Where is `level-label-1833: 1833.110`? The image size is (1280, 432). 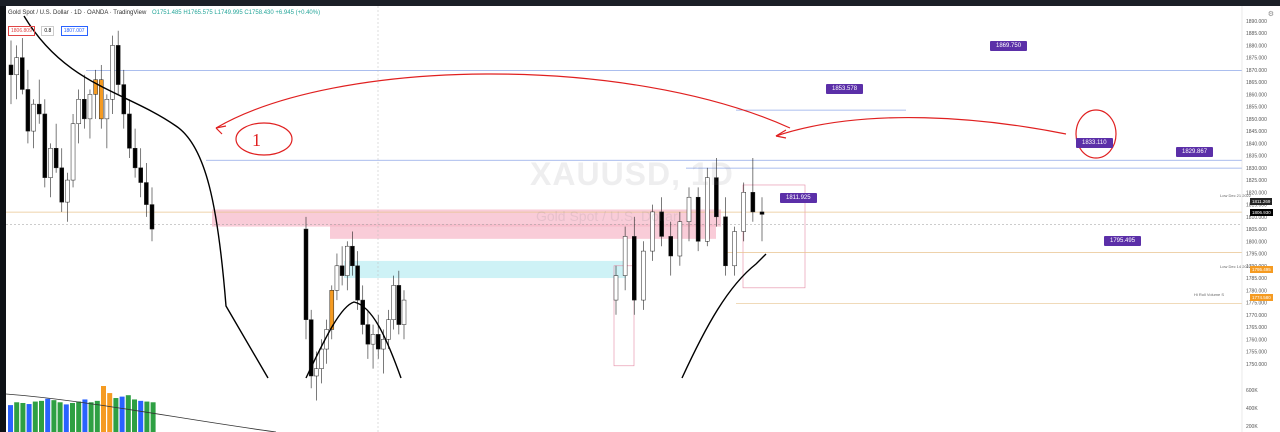 level-label-1833: 1833.110 is located at coordinates (1094, 143).